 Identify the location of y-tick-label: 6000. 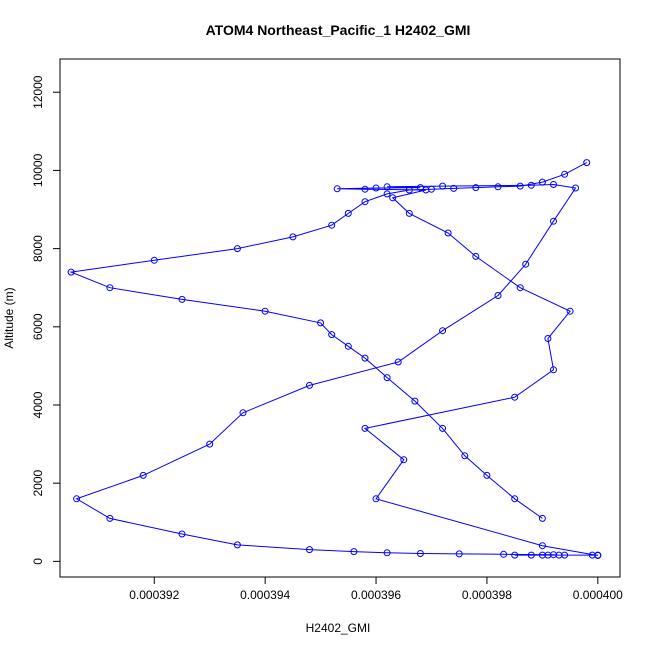
(38, 326).